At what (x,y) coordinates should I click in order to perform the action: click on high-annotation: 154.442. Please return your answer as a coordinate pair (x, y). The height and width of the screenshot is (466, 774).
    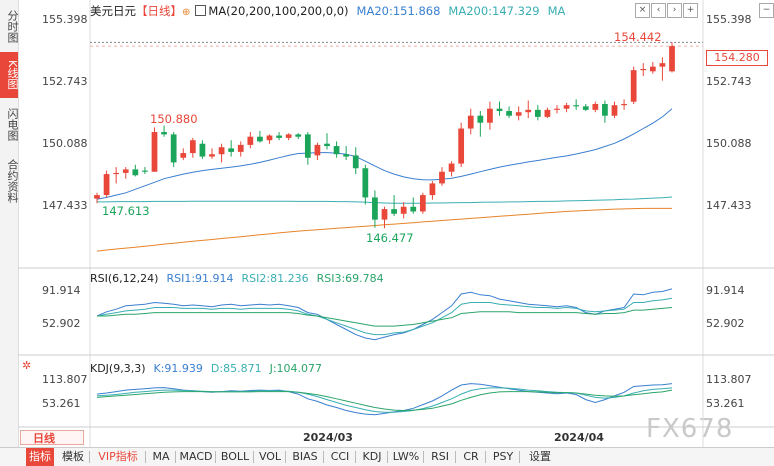
    Looking at the image, I should click on (638, 37).